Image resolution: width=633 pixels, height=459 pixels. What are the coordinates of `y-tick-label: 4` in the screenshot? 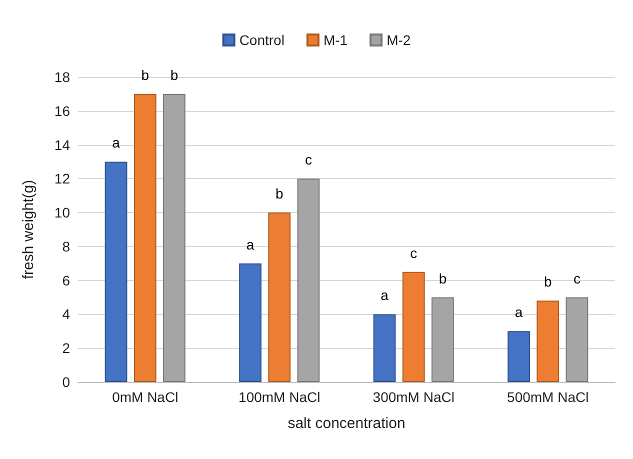 It's located at (66, 314).